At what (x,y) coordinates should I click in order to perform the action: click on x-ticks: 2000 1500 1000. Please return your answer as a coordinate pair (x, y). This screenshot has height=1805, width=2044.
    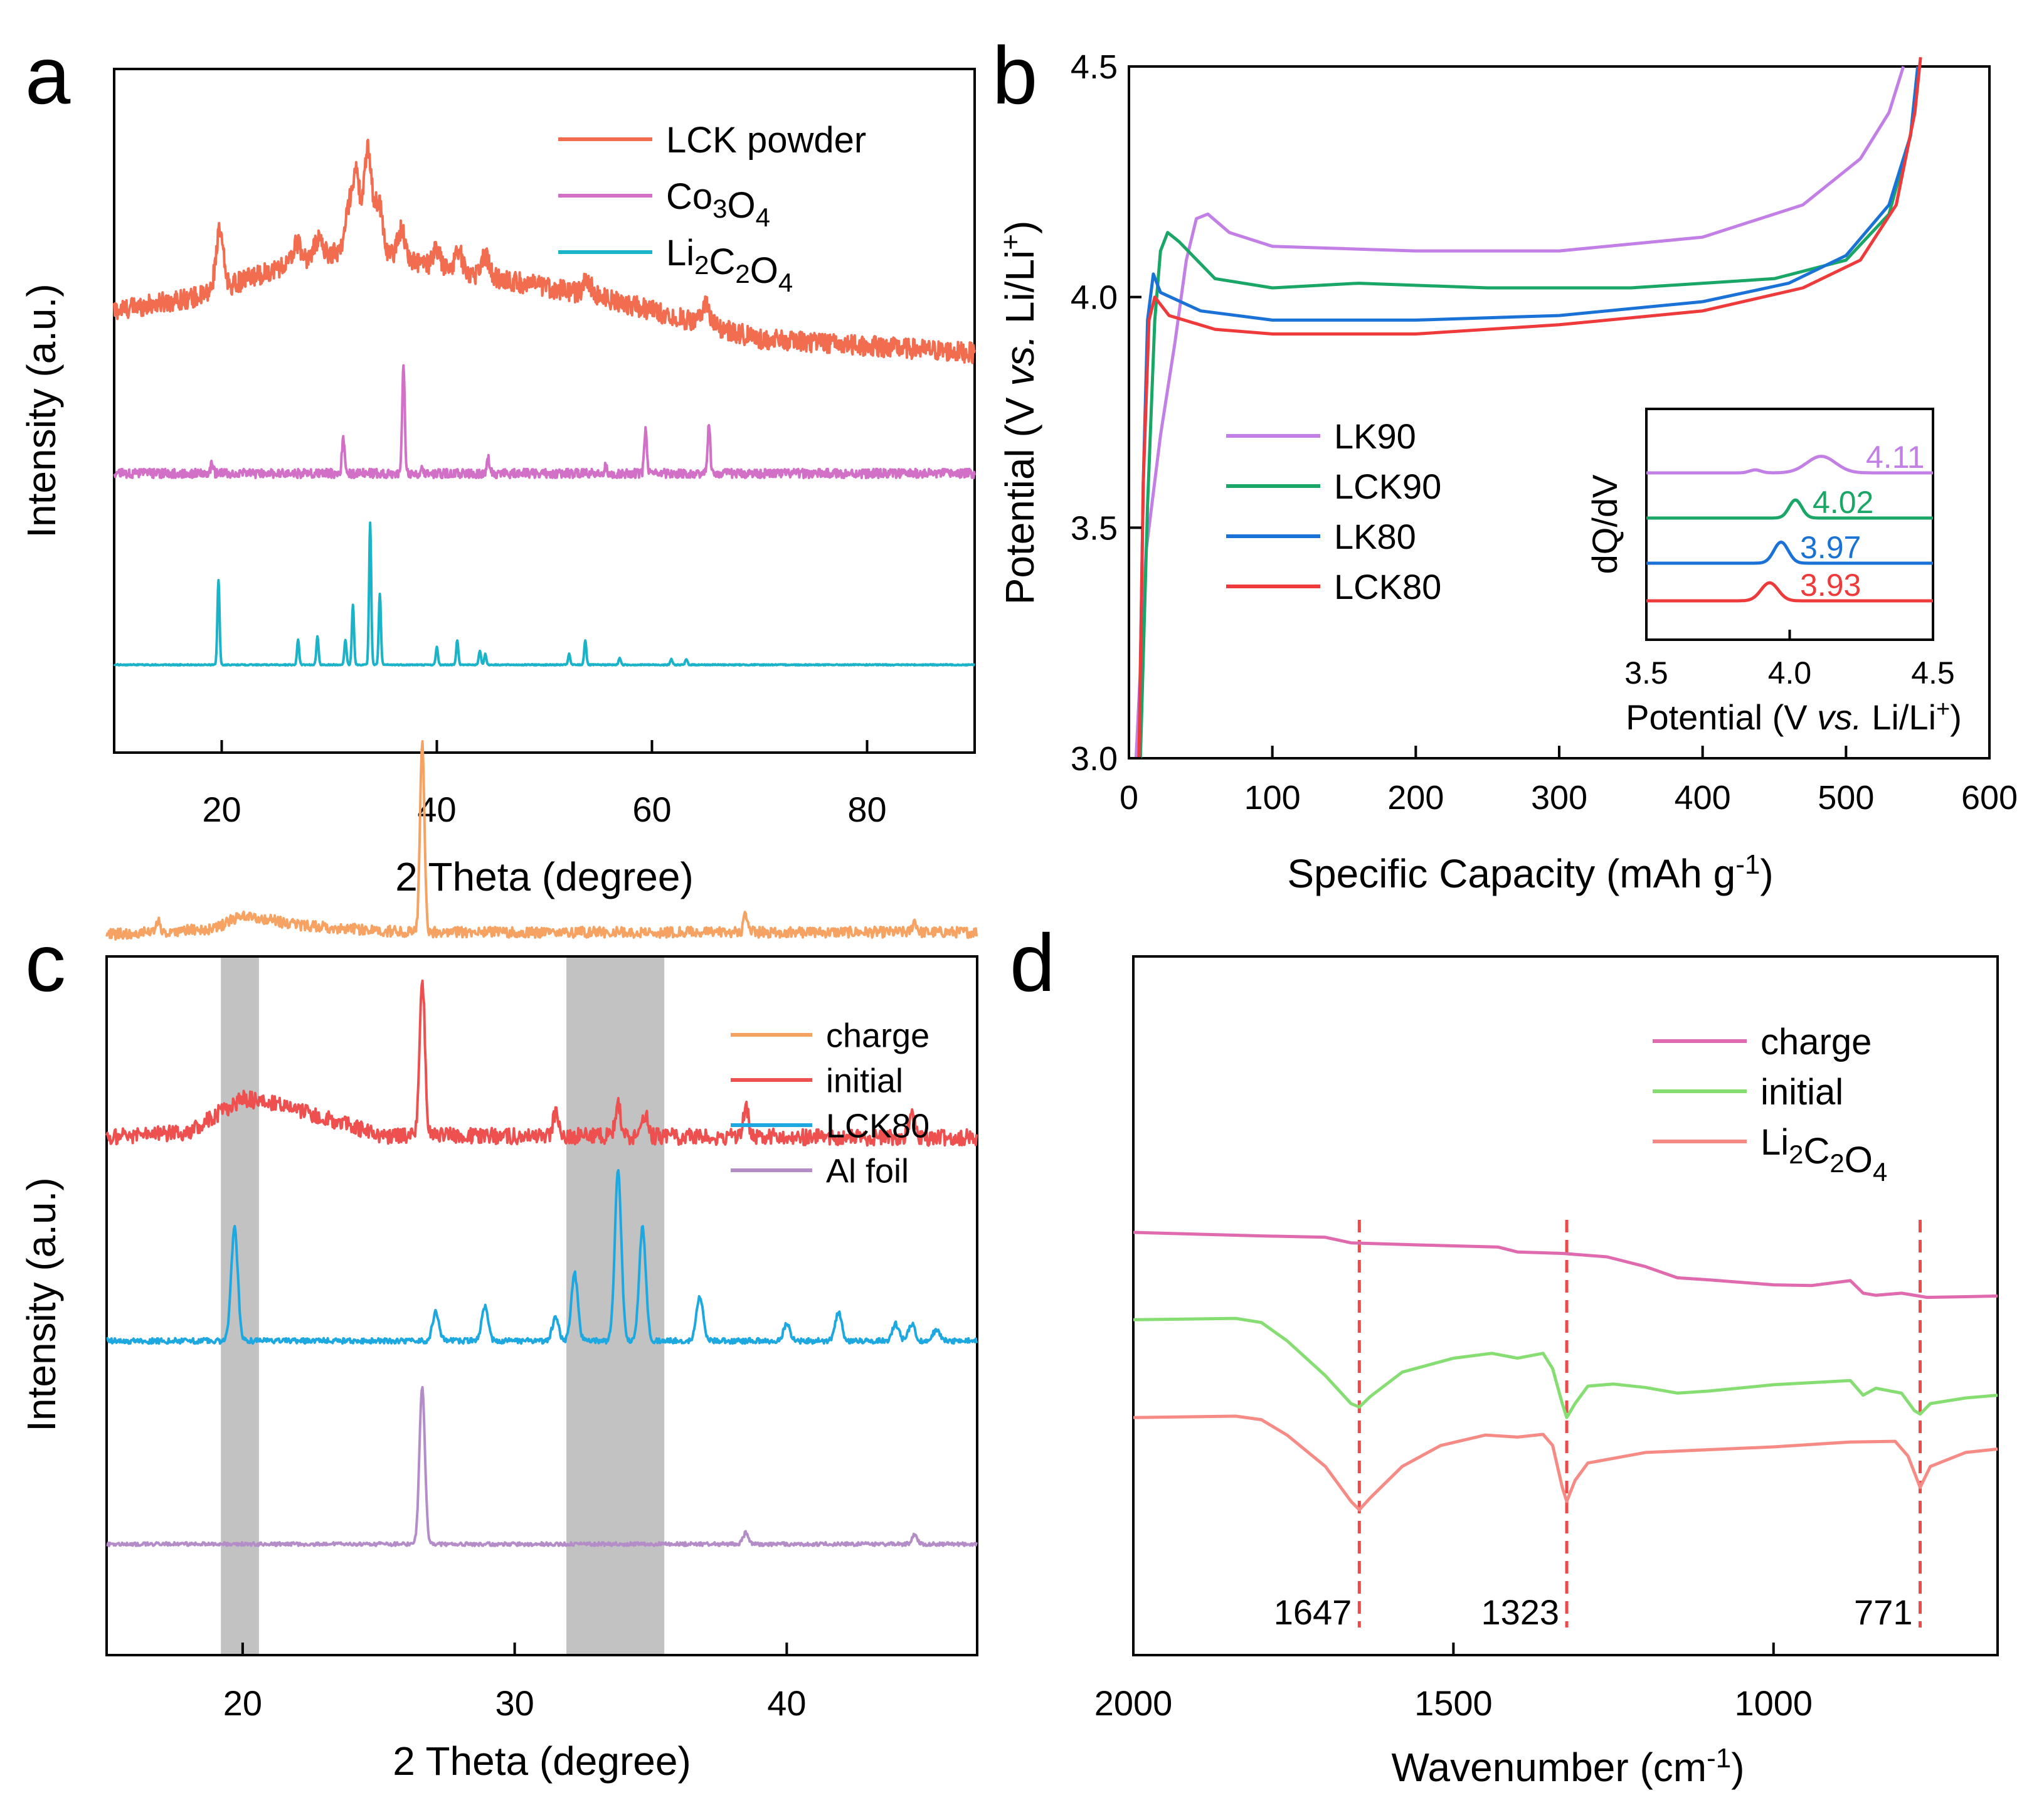
    Looking at the image, I should click on (1453, 1683).